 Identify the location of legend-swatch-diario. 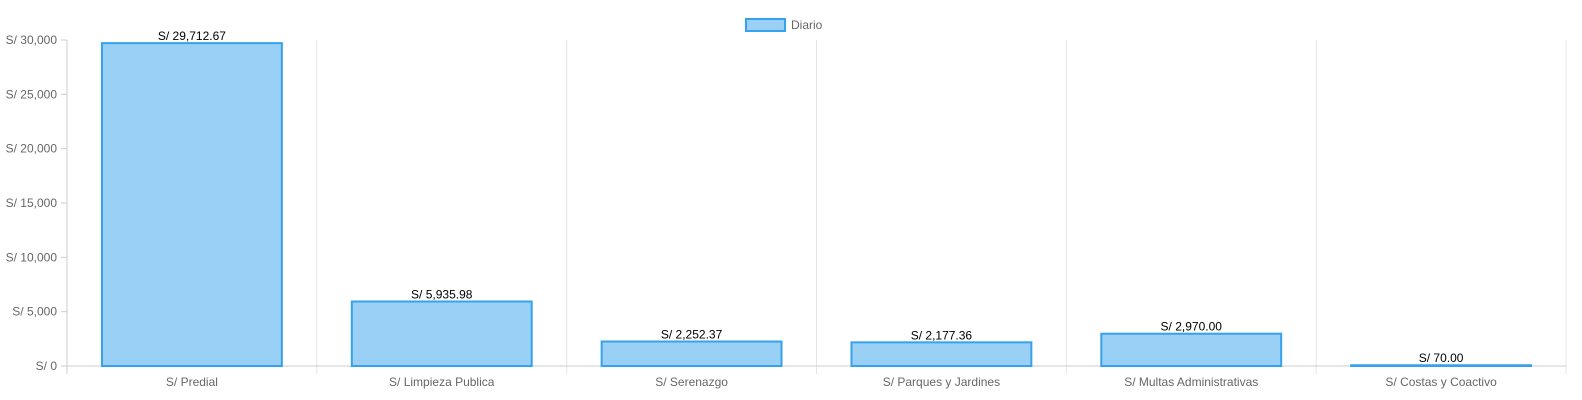
(765, 25).